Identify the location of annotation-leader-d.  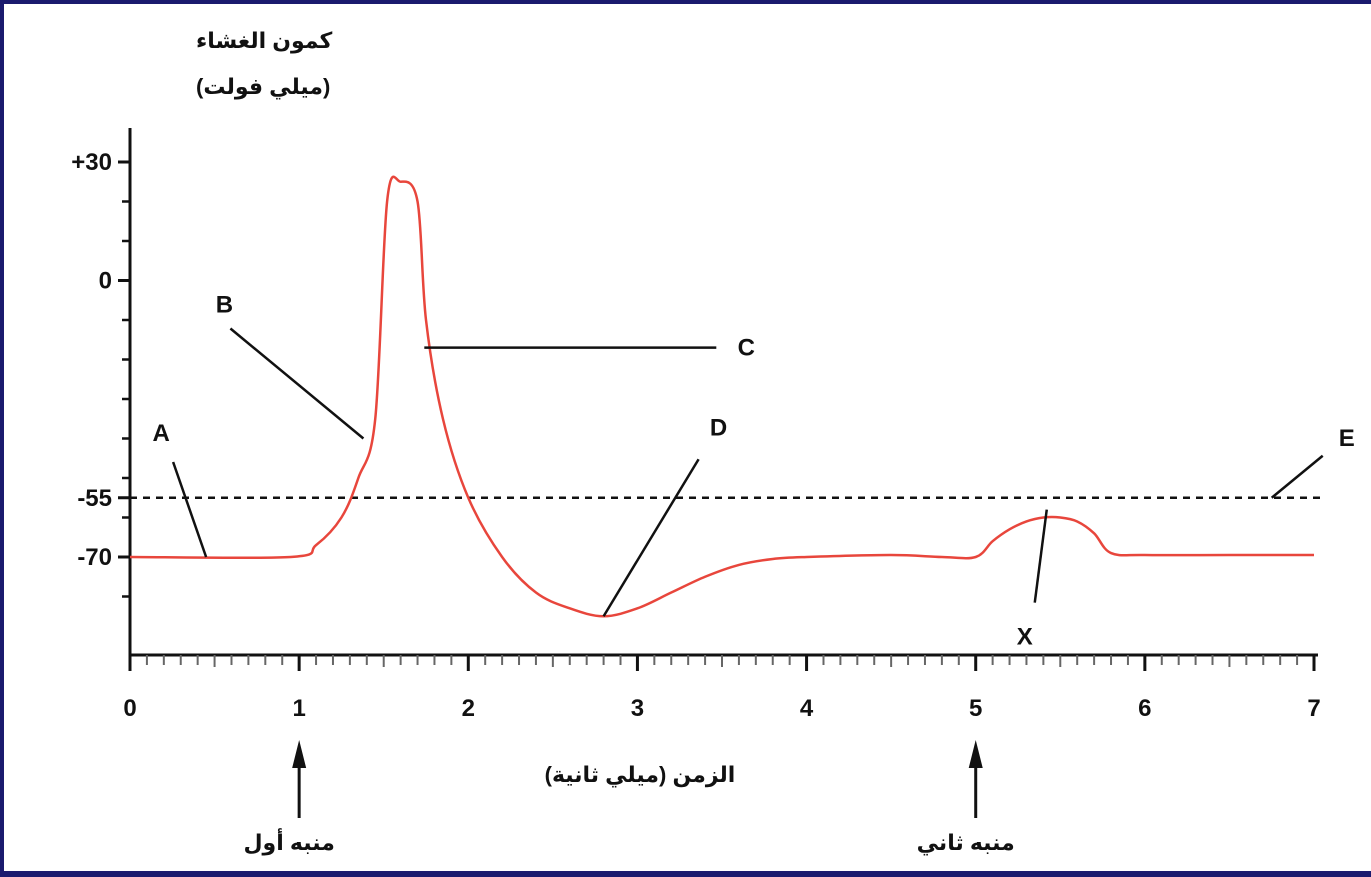
(651, 537).